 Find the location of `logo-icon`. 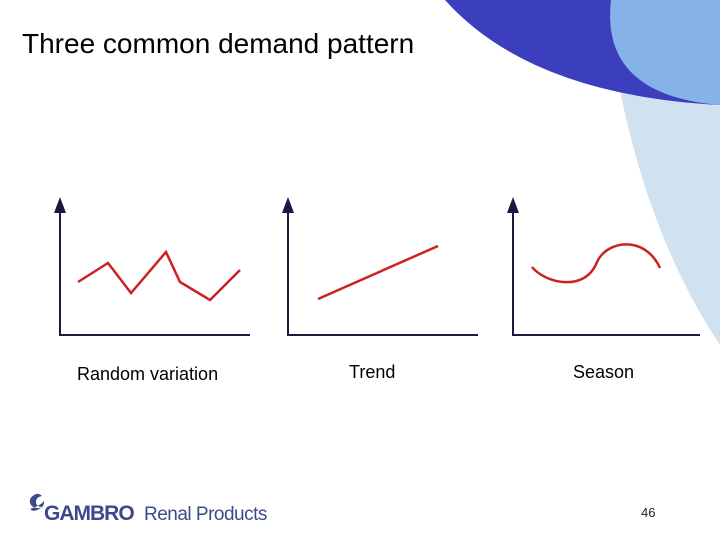

logo-icon is located at coordinates (37, 502).